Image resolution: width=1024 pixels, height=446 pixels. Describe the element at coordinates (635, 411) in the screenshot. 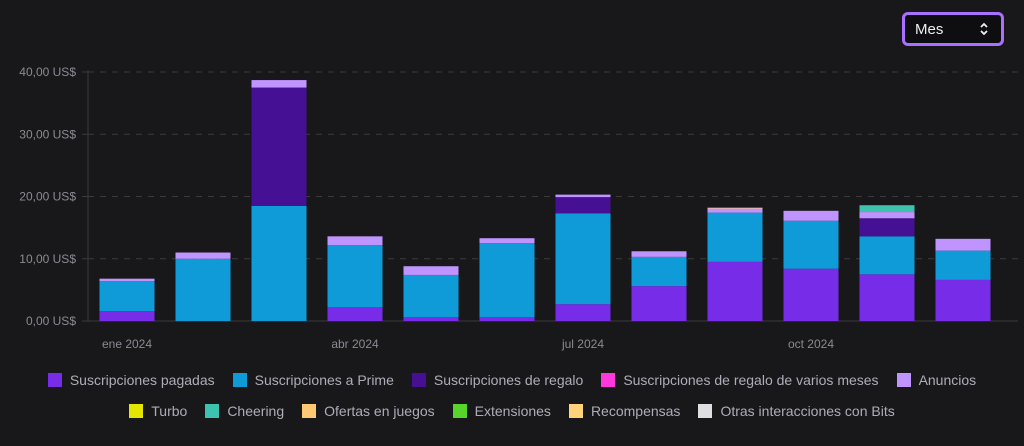

I see `legend-label: Recompensas` at that location.